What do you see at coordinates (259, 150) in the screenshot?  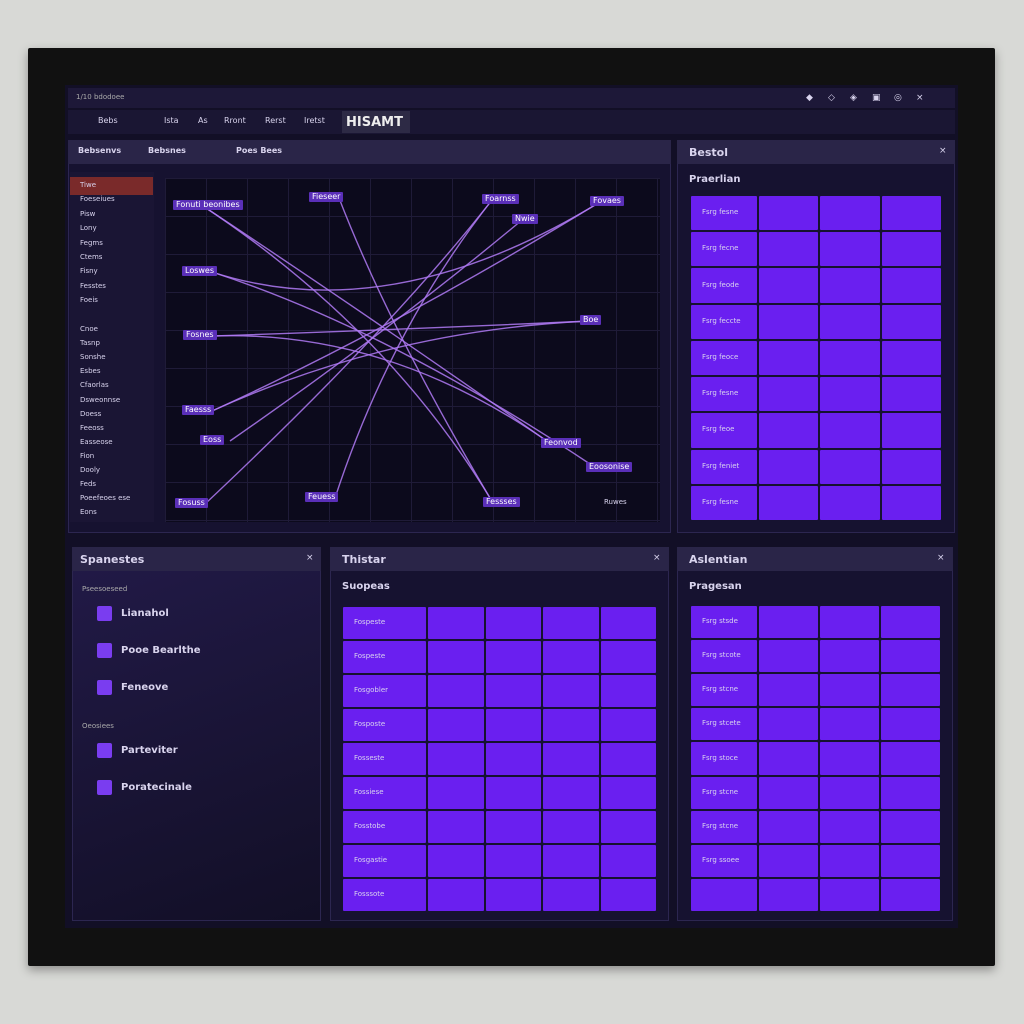 I see `tab: Poes Bees` at bounding box center [259, 150].